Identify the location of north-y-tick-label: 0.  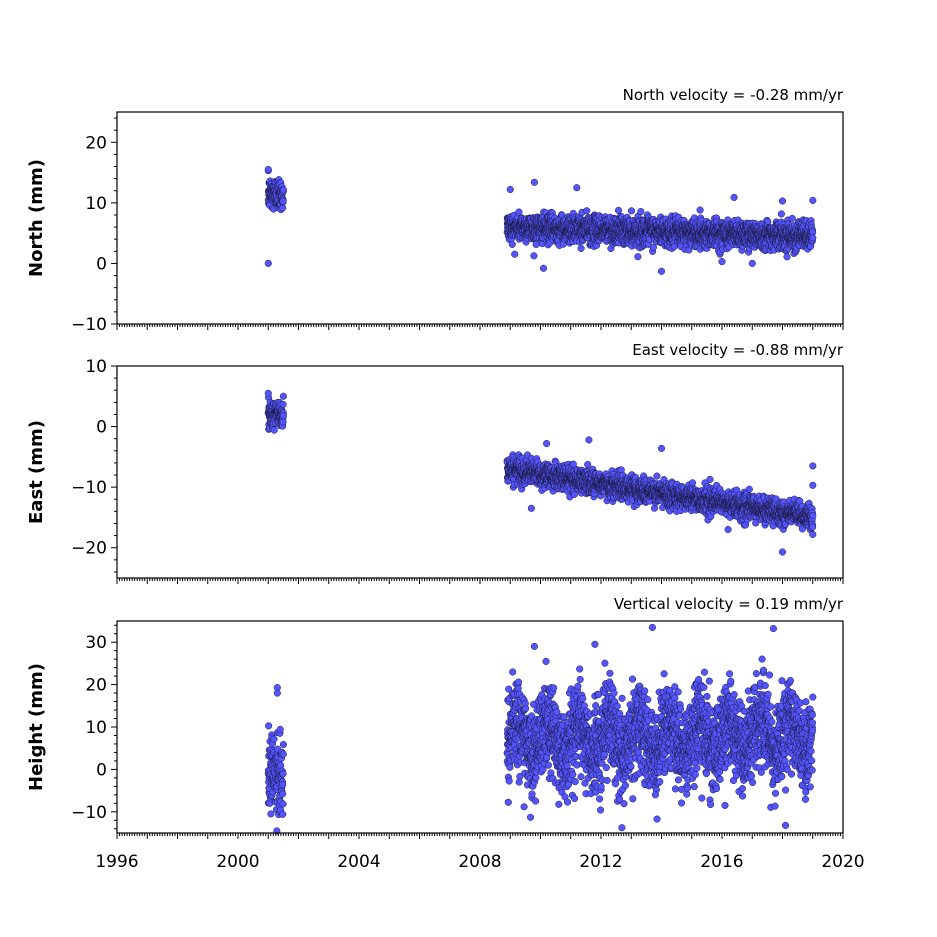
(101, 264).